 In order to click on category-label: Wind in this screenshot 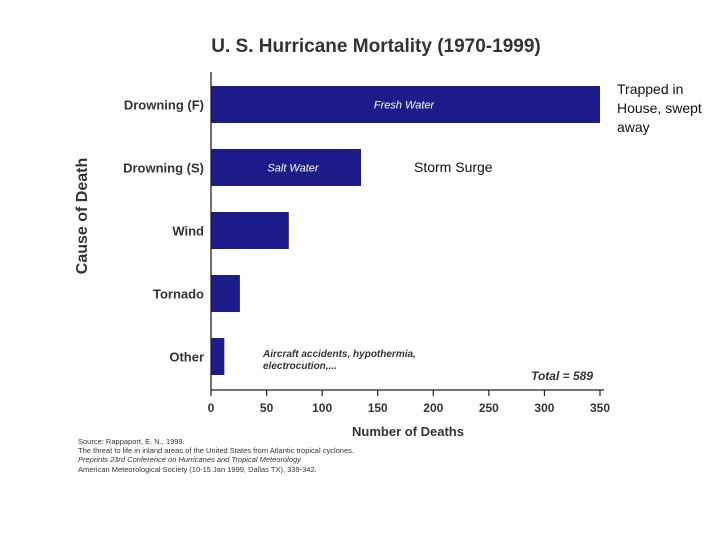, I will do `click(188, 231)`.